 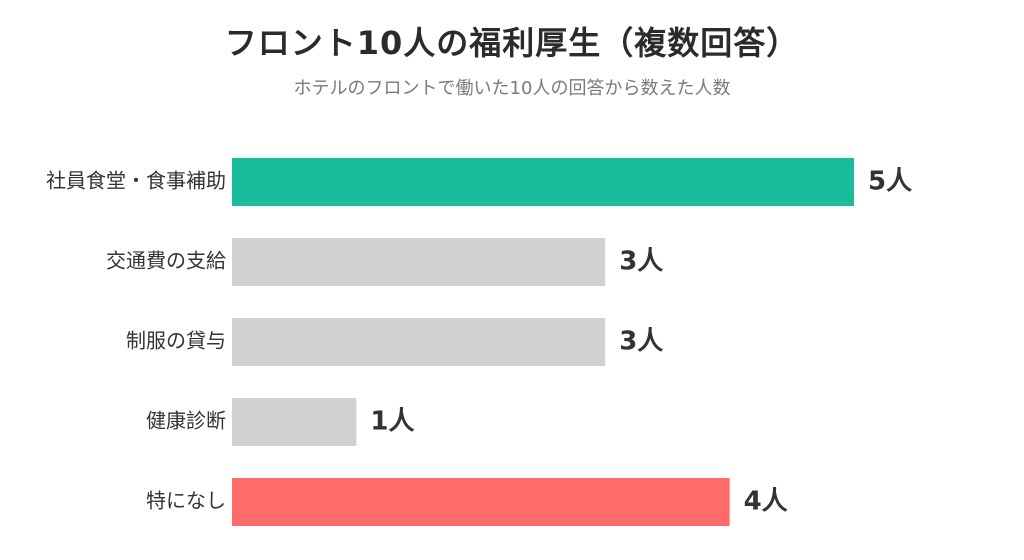 What do you see at coordinates (186, 501) in the screenshot?
I see `category-label: 特になし` at bounding box center [186, 501].